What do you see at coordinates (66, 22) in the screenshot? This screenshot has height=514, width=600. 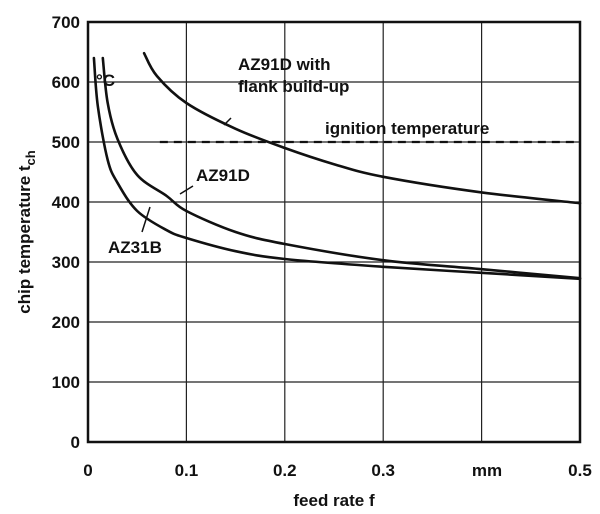 I see `y-tick-label: 700` at bounding box center [66, 22].